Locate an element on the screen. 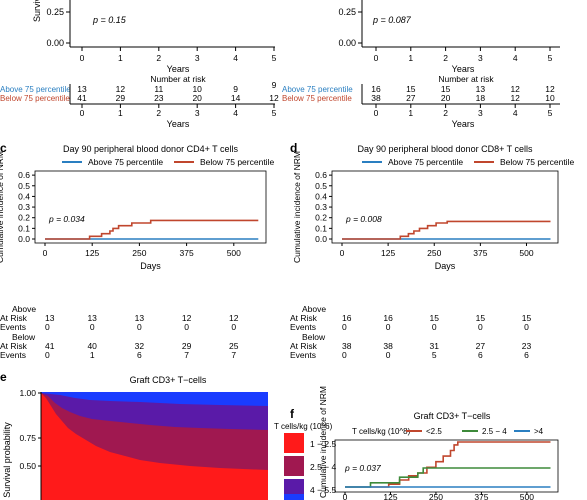 The height and width of the screenshot is (500, 587). panel-b-xtick-label: 1 is located at coordinates (410, 58).